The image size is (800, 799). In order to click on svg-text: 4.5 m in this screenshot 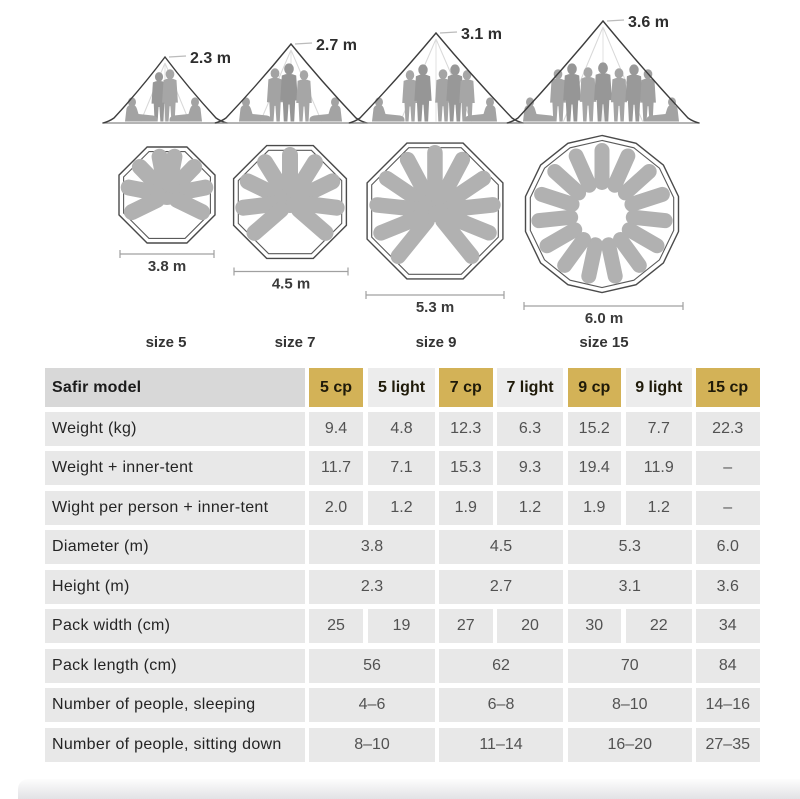, I will do `click(291, 284)`.